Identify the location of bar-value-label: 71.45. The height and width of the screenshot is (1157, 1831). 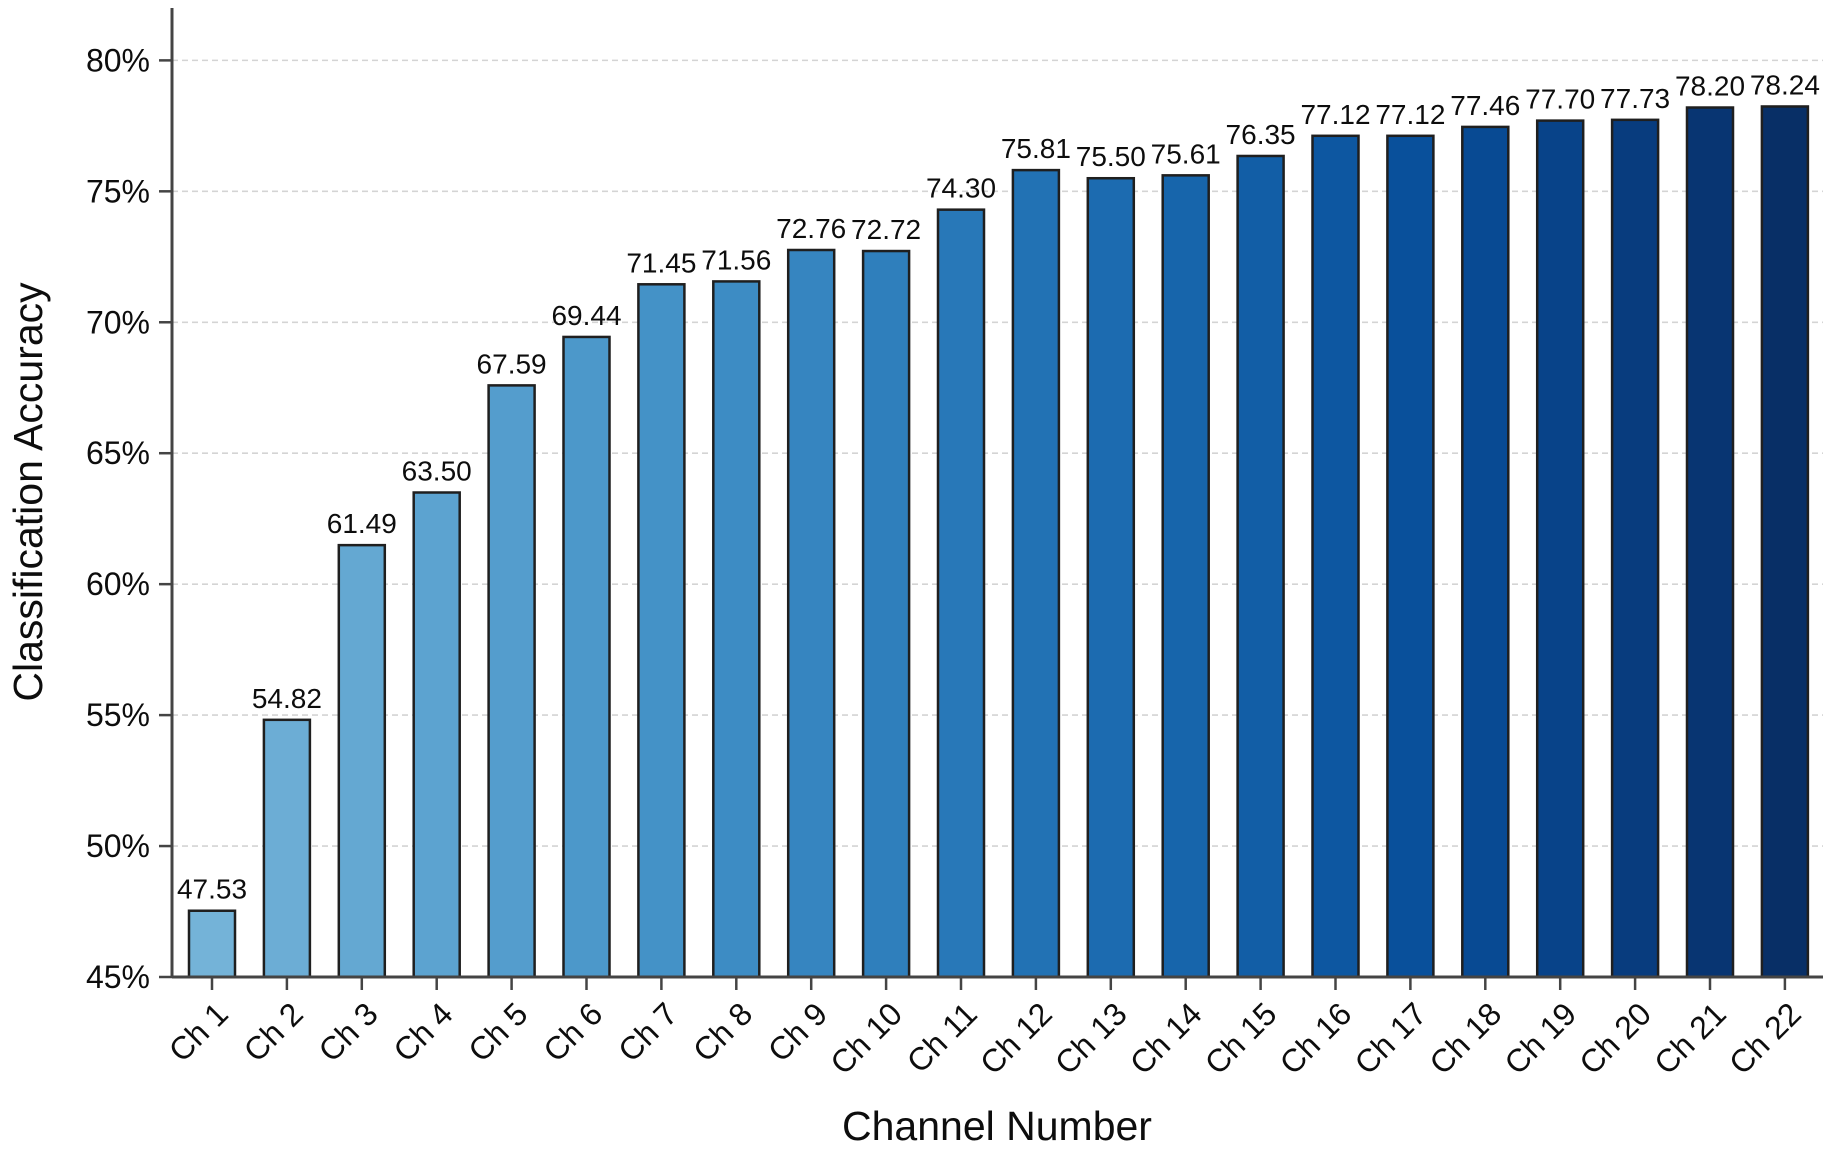
(661, 262).